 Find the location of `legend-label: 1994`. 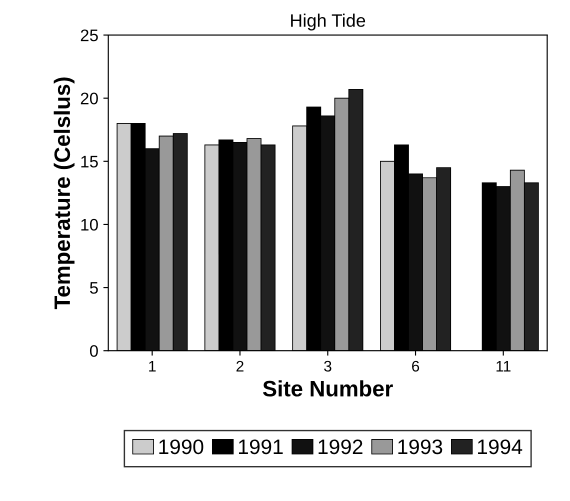

legend-label: 1994 is located at coordinates (500, 446).